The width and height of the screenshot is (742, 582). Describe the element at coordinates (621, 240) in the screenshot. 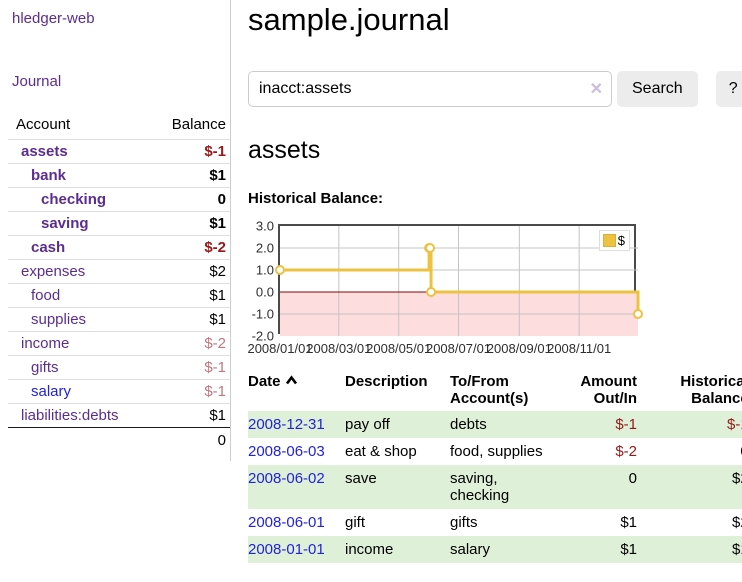

I see `legend-label: $` at that location.